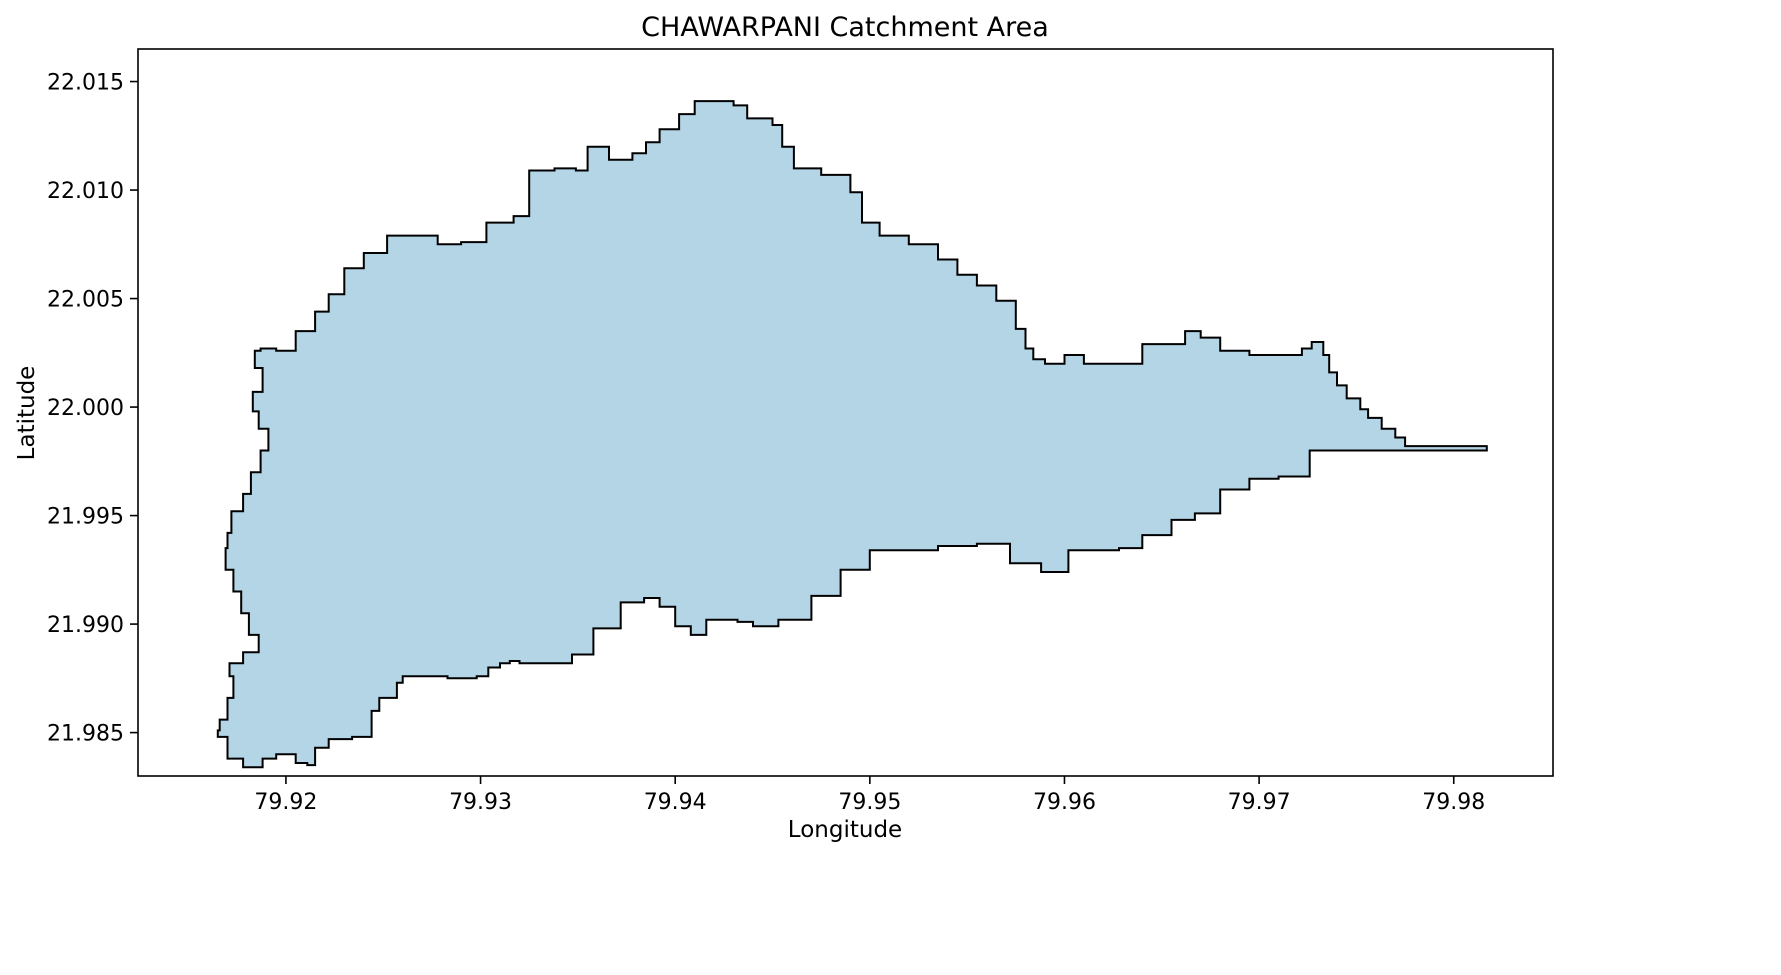 The width and height of the screenshot is (1781, 975). What do you see at coordinates (85, 191) in the screenshot?
I see `y-tick-label: 22.010` at bounding box center [85, 191].